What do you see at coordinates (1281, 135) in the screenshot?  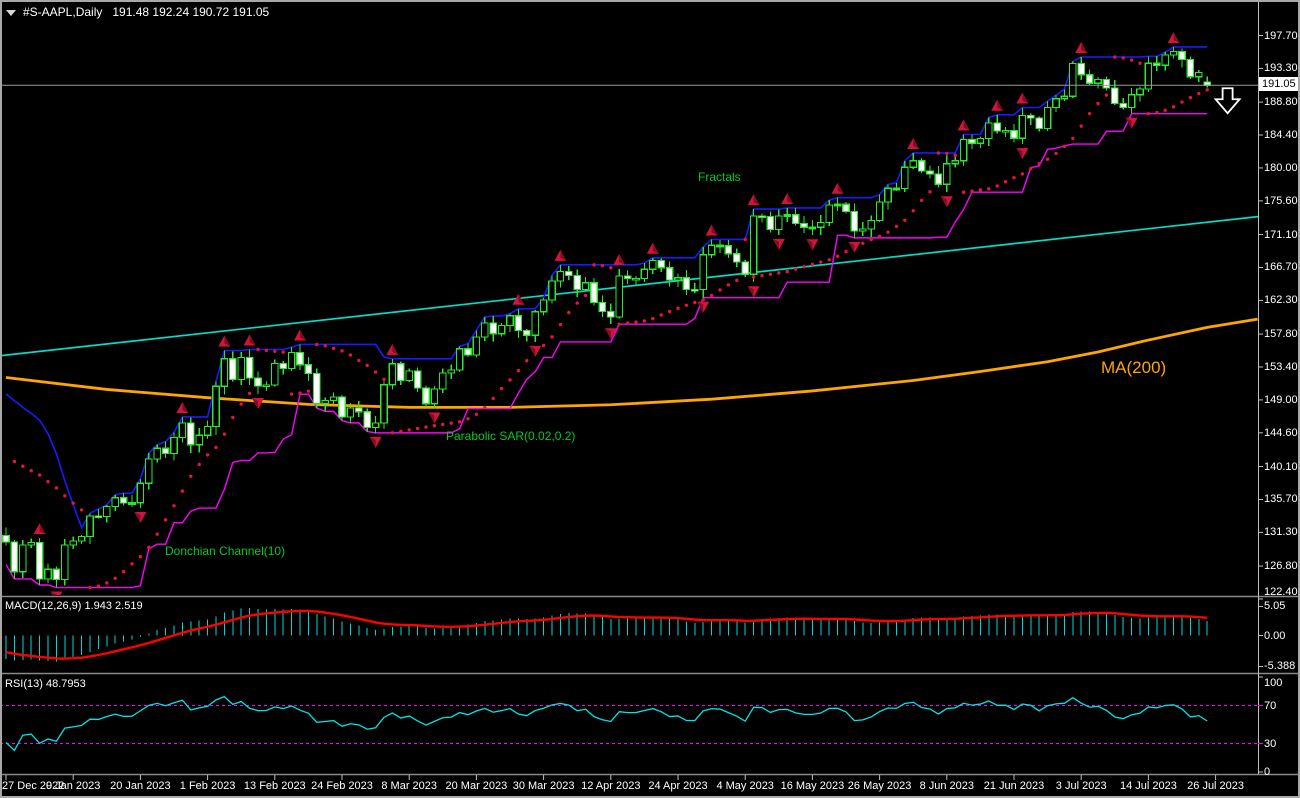 I see `price-axis-label: 184.40` at bounding box center [1281, 135].